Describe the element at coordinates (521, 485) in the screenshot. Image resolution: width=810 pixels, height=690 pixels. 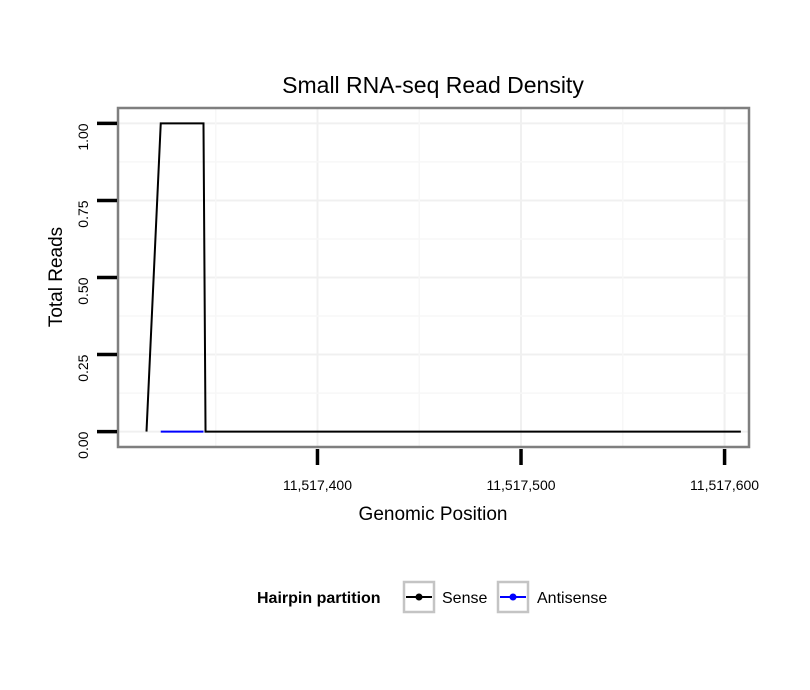
I see `x-tick-label-1: 11,517,500` at that location.